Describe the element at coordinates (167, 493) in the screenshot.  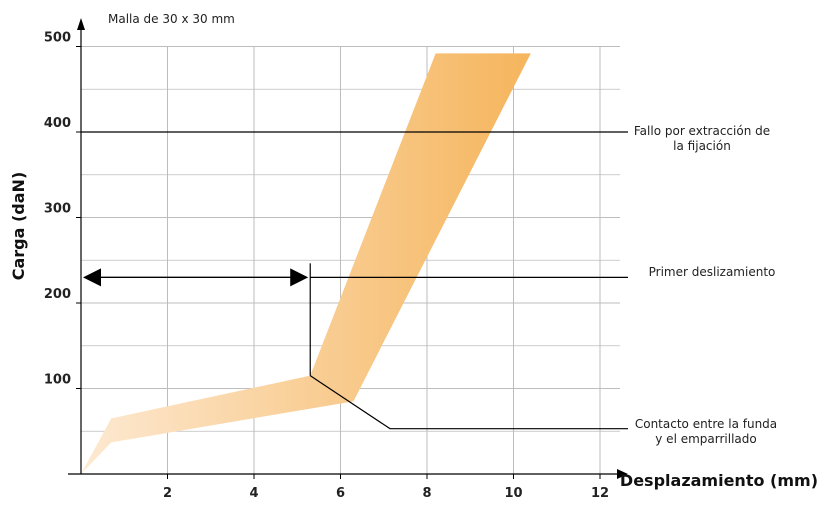
I see `x-tick-label: 2` at that location.